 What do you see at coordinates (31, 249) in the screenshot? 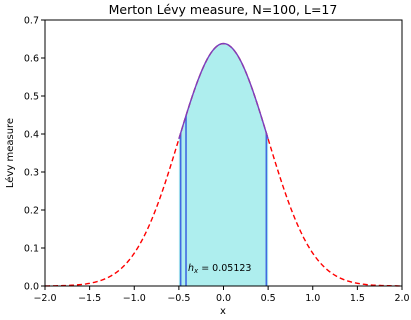
I see `y-tick-label: 0.1` at bounding box center [31, 249].